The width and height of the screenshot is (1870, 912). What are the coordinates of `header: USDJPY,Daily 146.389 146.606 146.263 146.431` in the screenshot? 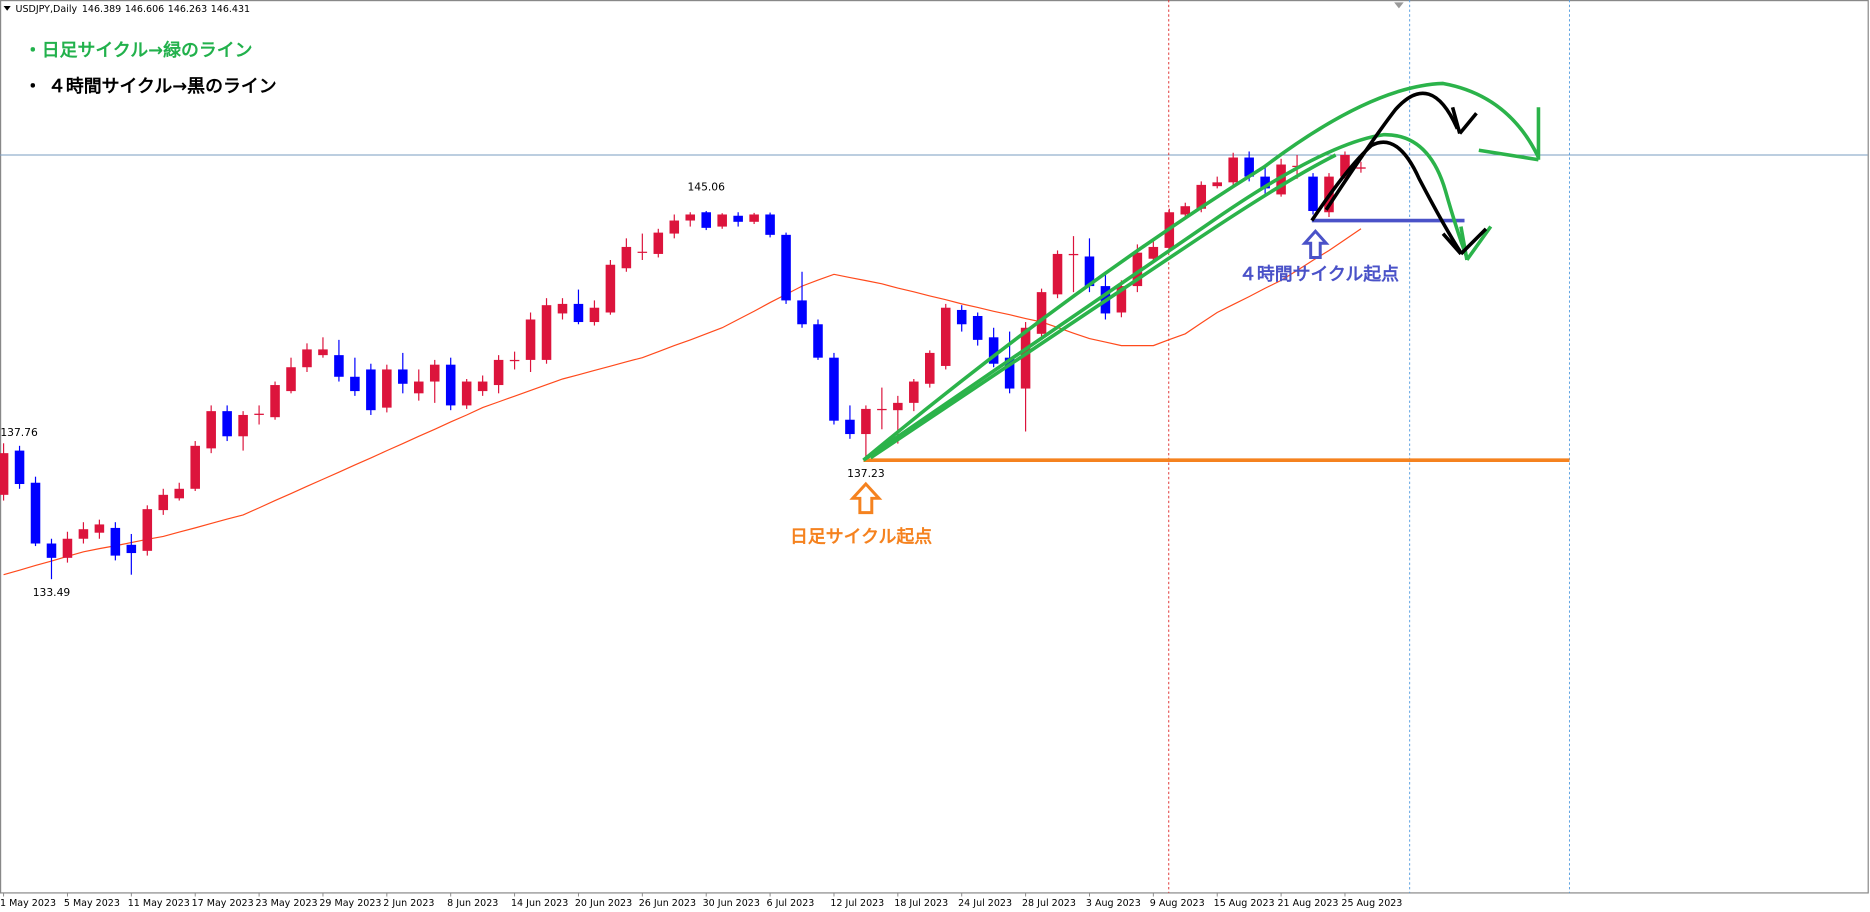 It's located at (133, 9).